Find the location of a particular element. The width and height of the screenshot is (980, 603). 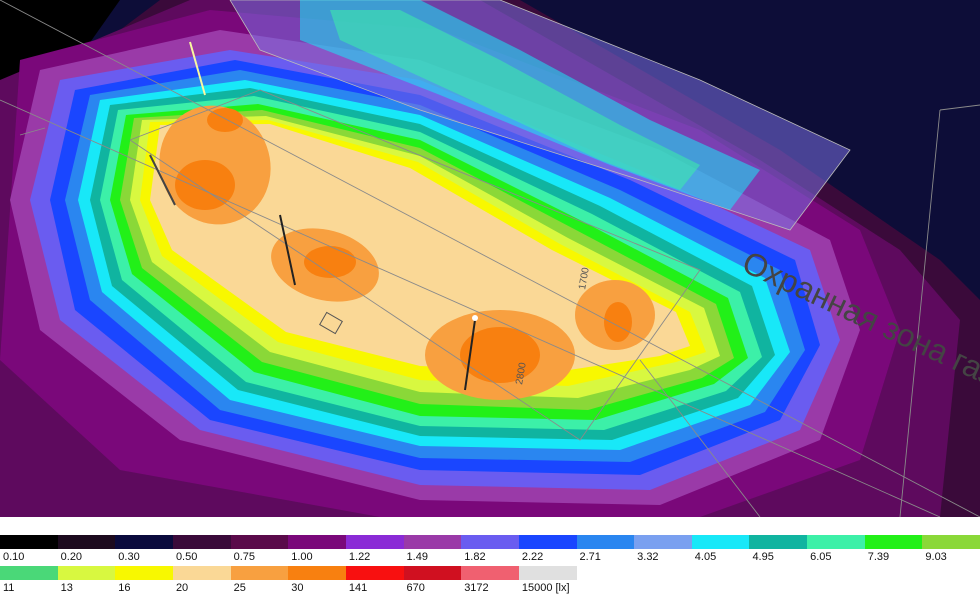

legend-label: 2.22 is located at coordinates (532, 557).